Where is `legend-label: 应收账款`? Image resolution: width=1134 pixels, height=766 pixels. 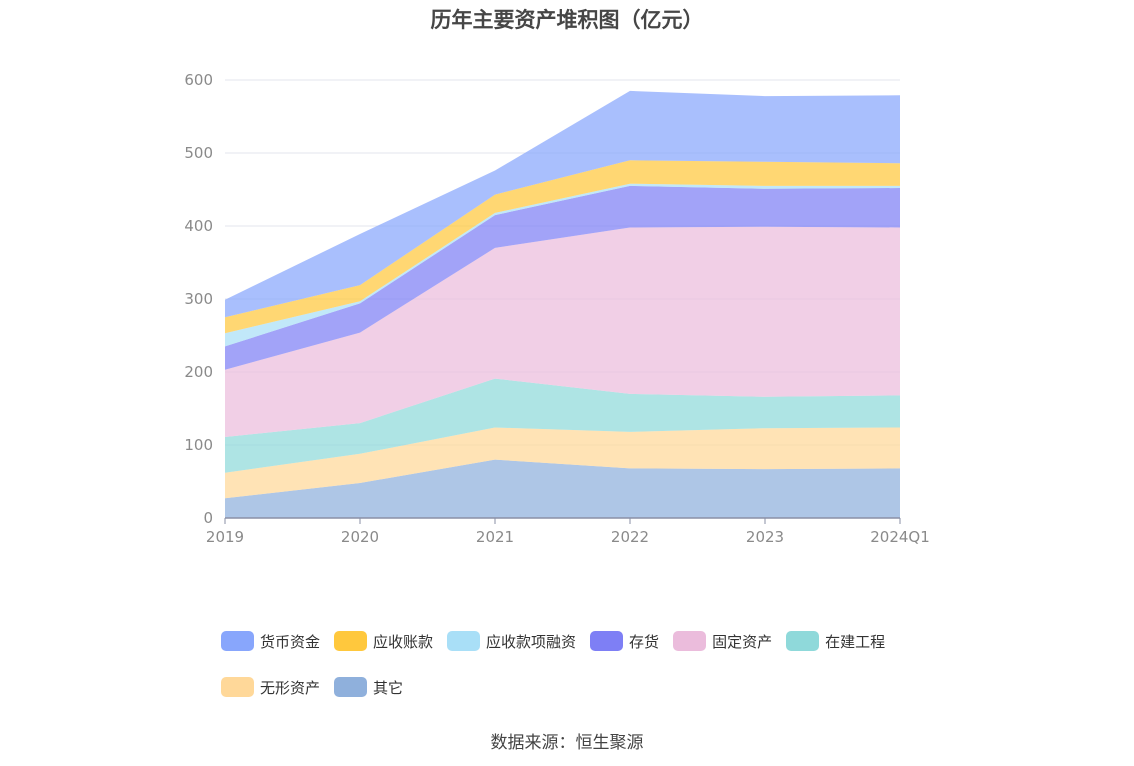
legend-label: 应收账款 is located at coordinates (403, 641).